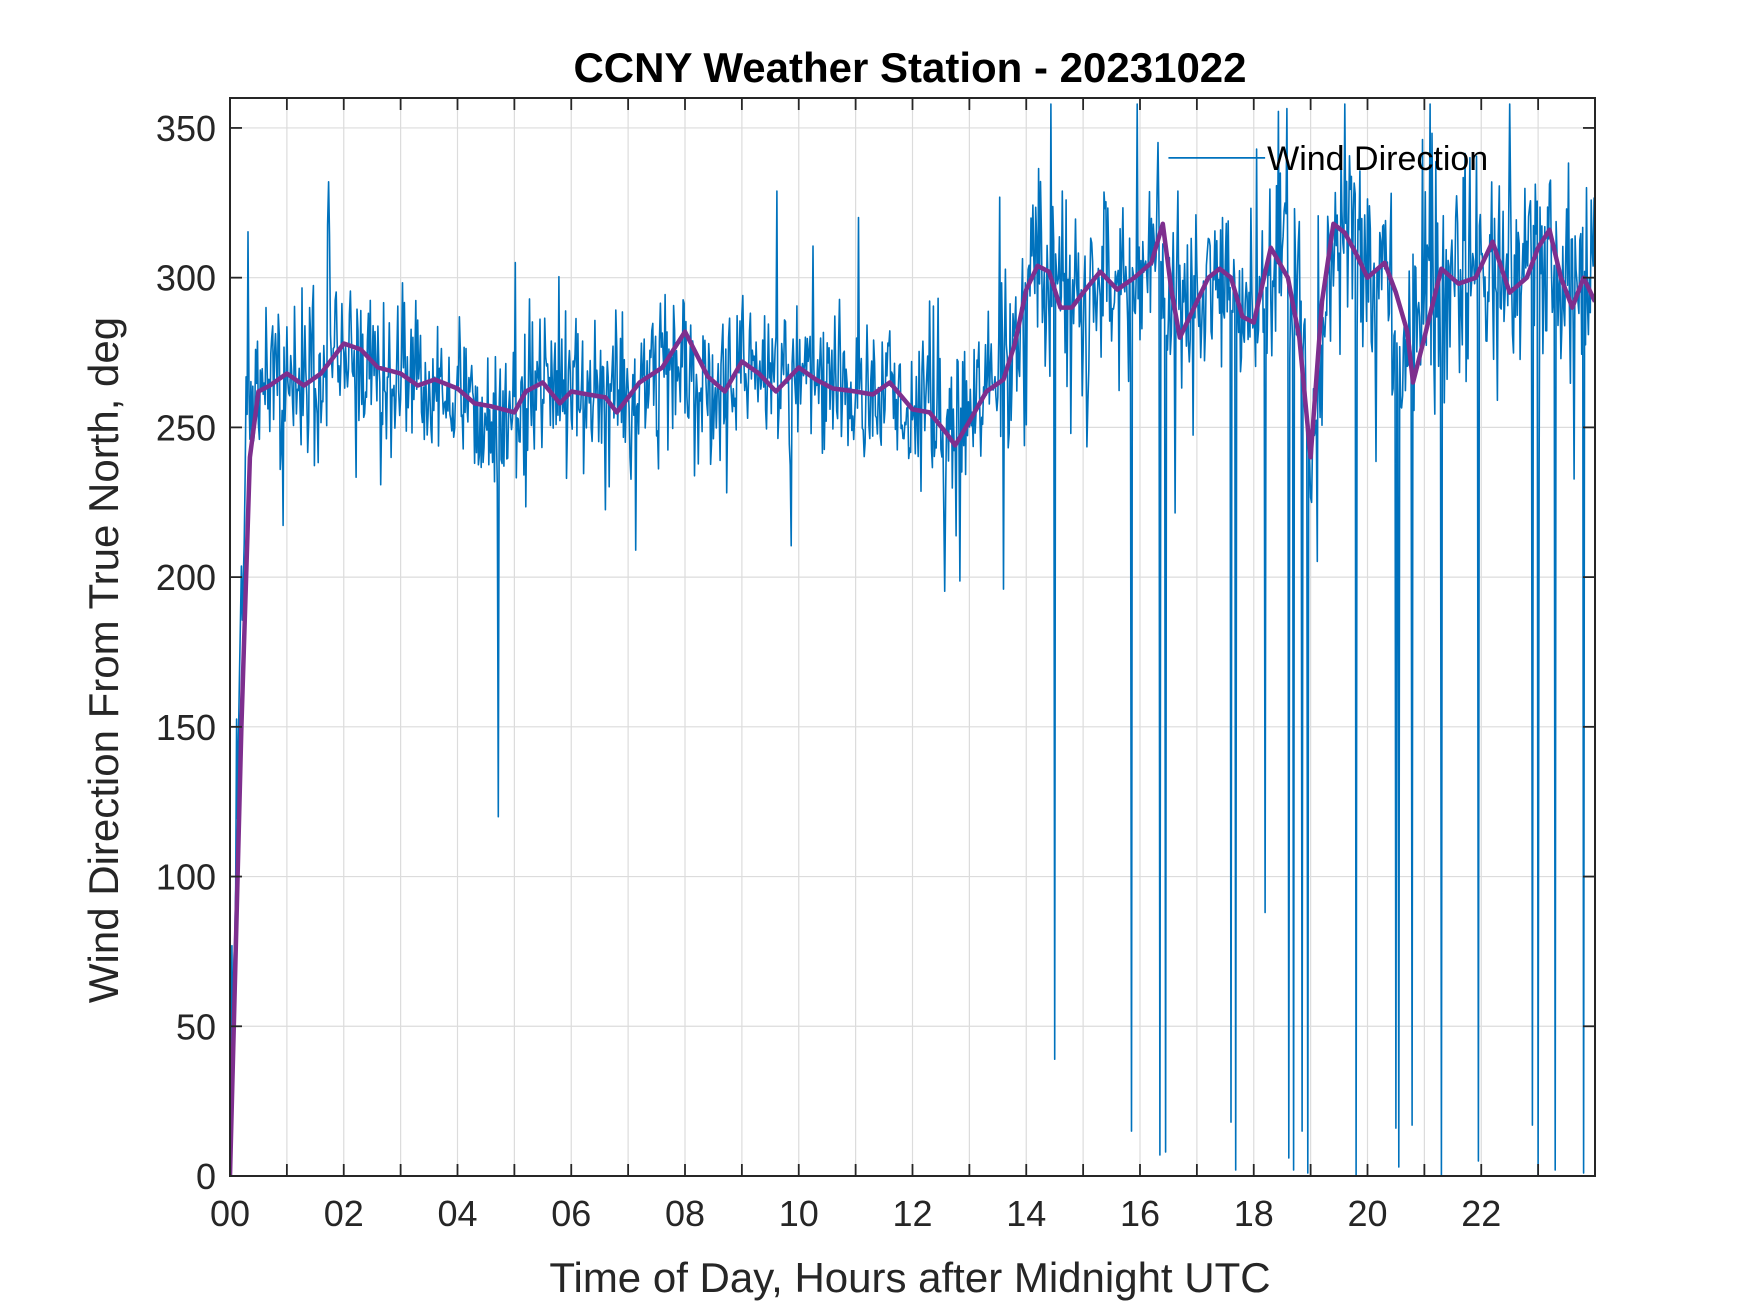 Image resolution: width=1750 pixels, height=1313 pixels. What do you see at coordinates (344, 1213) in the screenshot?
I see `x-tick-label: 02` at bounding box center [344, 1213].